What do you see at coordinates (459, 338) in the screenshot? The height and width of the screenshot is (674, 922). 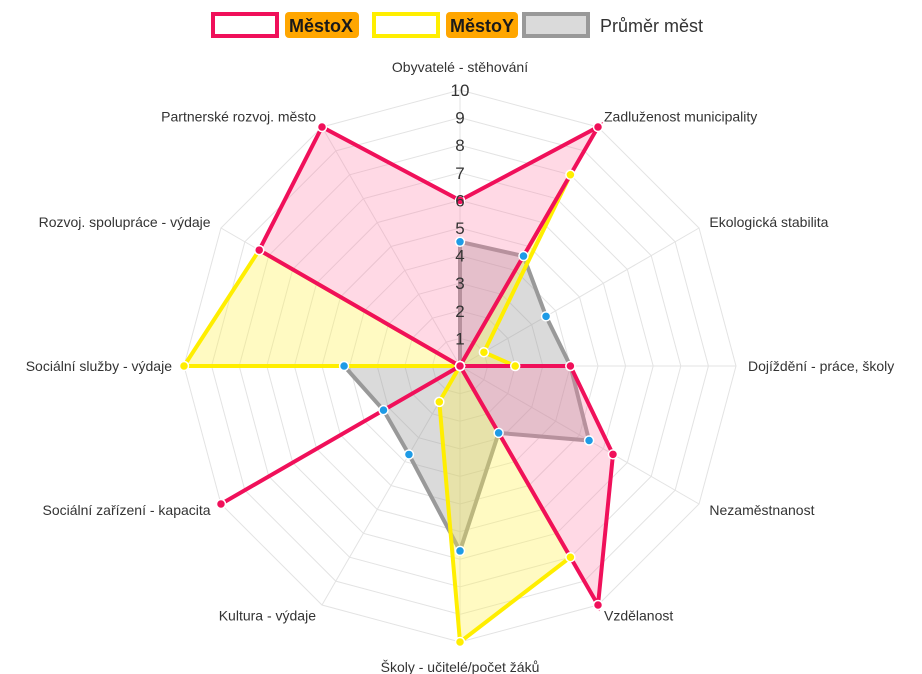 I see `tick-label: 1` at bounding box center [459, 338].